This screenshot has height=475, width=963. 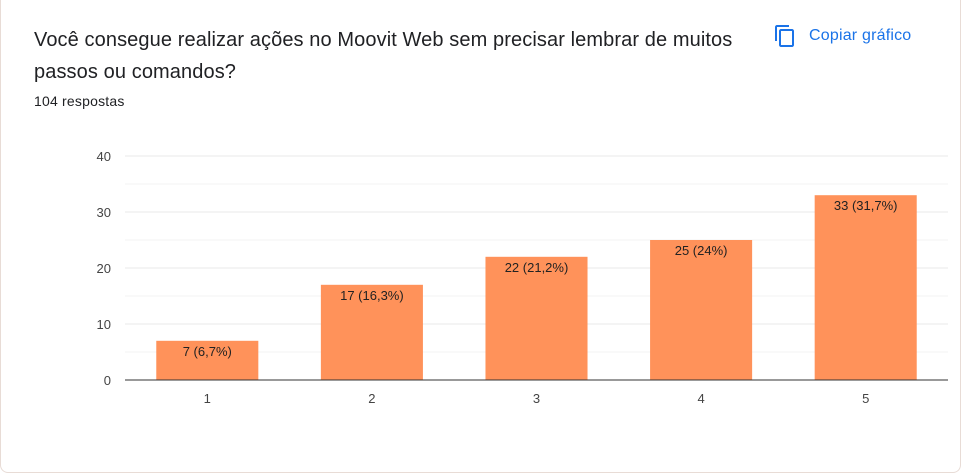 I want to click on y-tick-label: 10, so click(x=104, y=324).